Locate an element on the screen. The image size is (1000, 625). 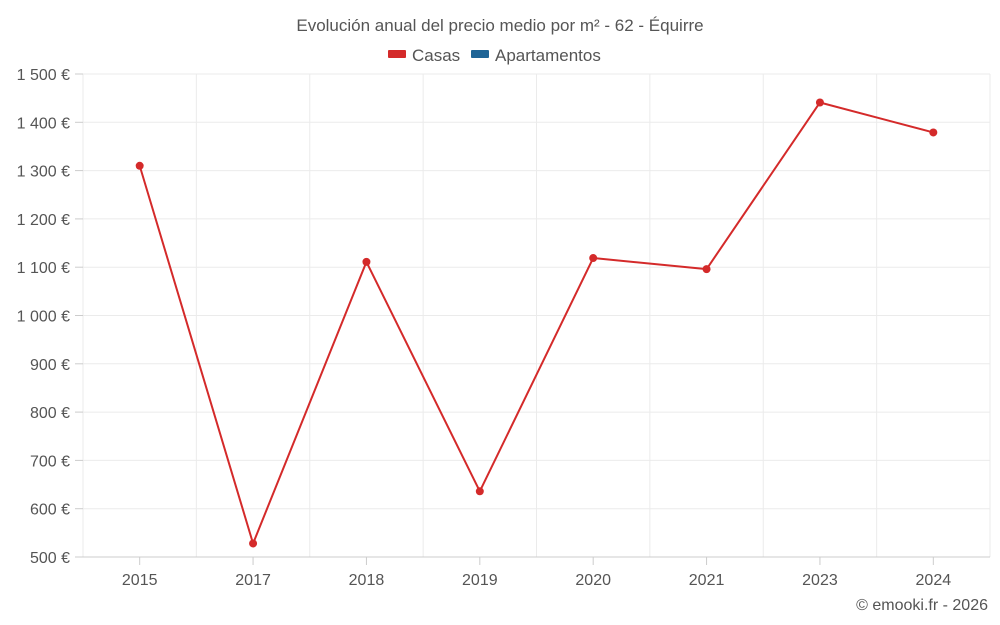
data-point-casas-2023 is located at coordinates (819, 102).